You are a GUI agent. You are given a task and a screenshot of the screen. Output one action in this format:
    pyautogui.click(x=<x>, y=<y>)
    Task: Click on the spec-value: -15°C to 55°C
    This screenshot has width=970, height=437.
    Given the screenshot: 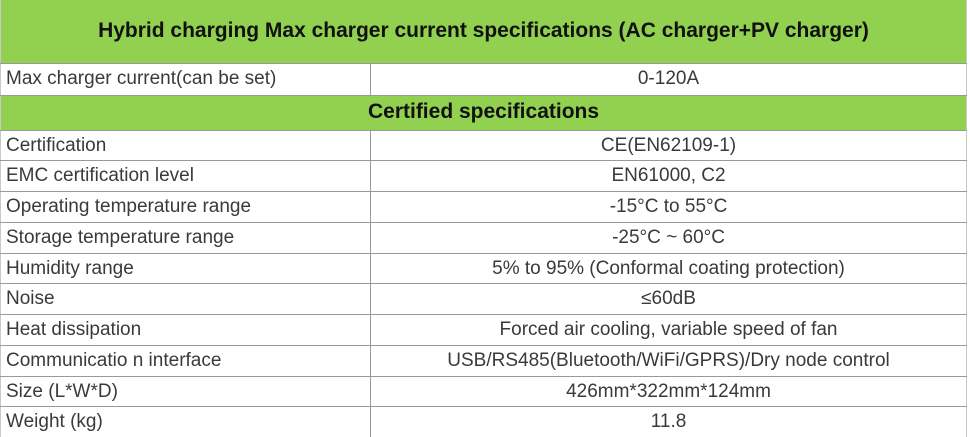 What is the action you would take?
    pyautogui.click(x=668, y=207)
    